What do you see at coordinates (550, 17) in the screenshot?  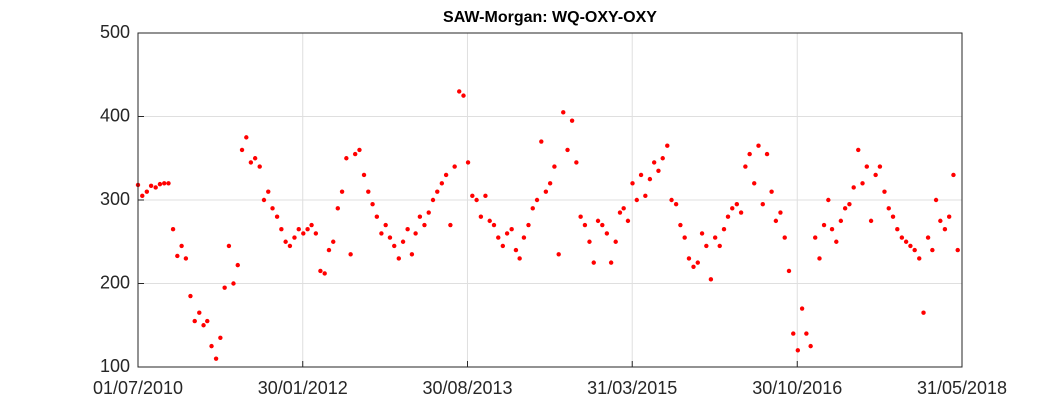 I see `chart-title: SAW-Morgan: WQ-OXY-OXY` at bounding box center [550, 17].